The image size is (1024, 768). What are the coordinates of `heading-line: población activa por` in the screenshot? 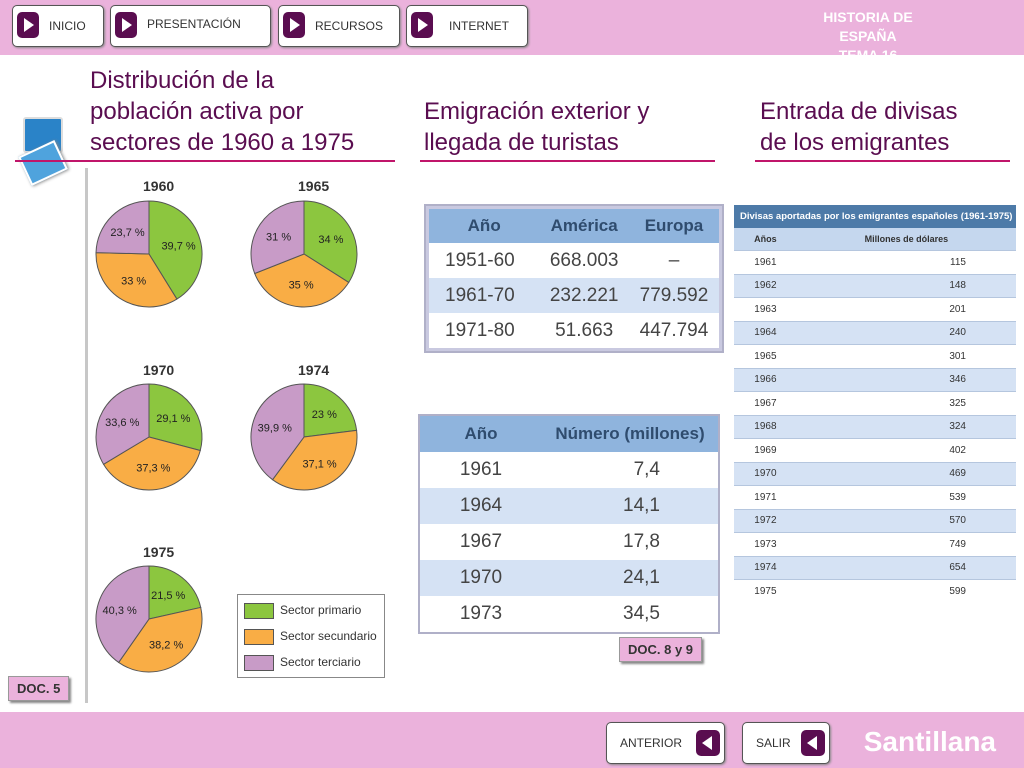 It's located at (197, 111).